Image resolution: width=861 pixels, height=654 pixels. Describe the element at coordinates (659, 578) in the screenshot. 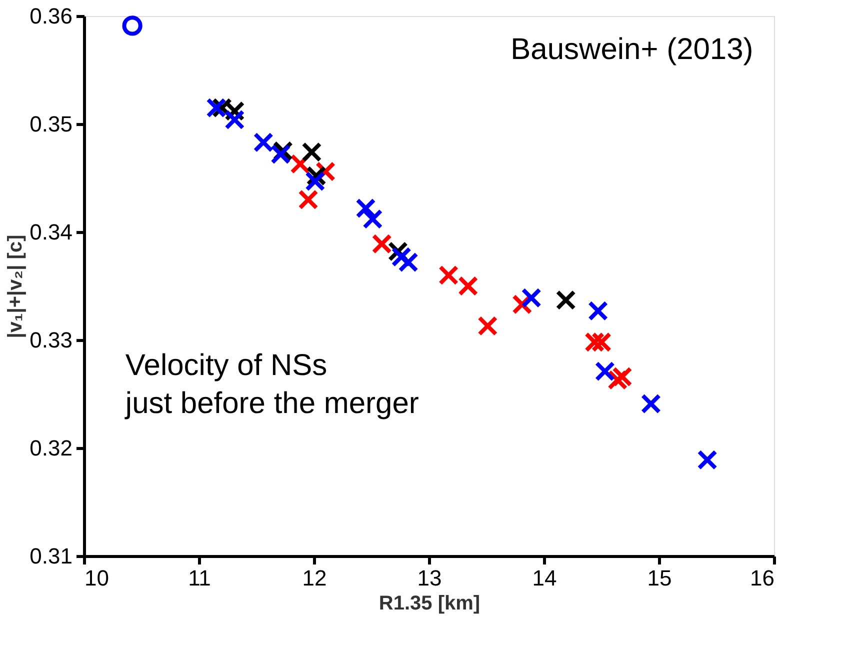

I see `x-tick-label: 15` at that location.